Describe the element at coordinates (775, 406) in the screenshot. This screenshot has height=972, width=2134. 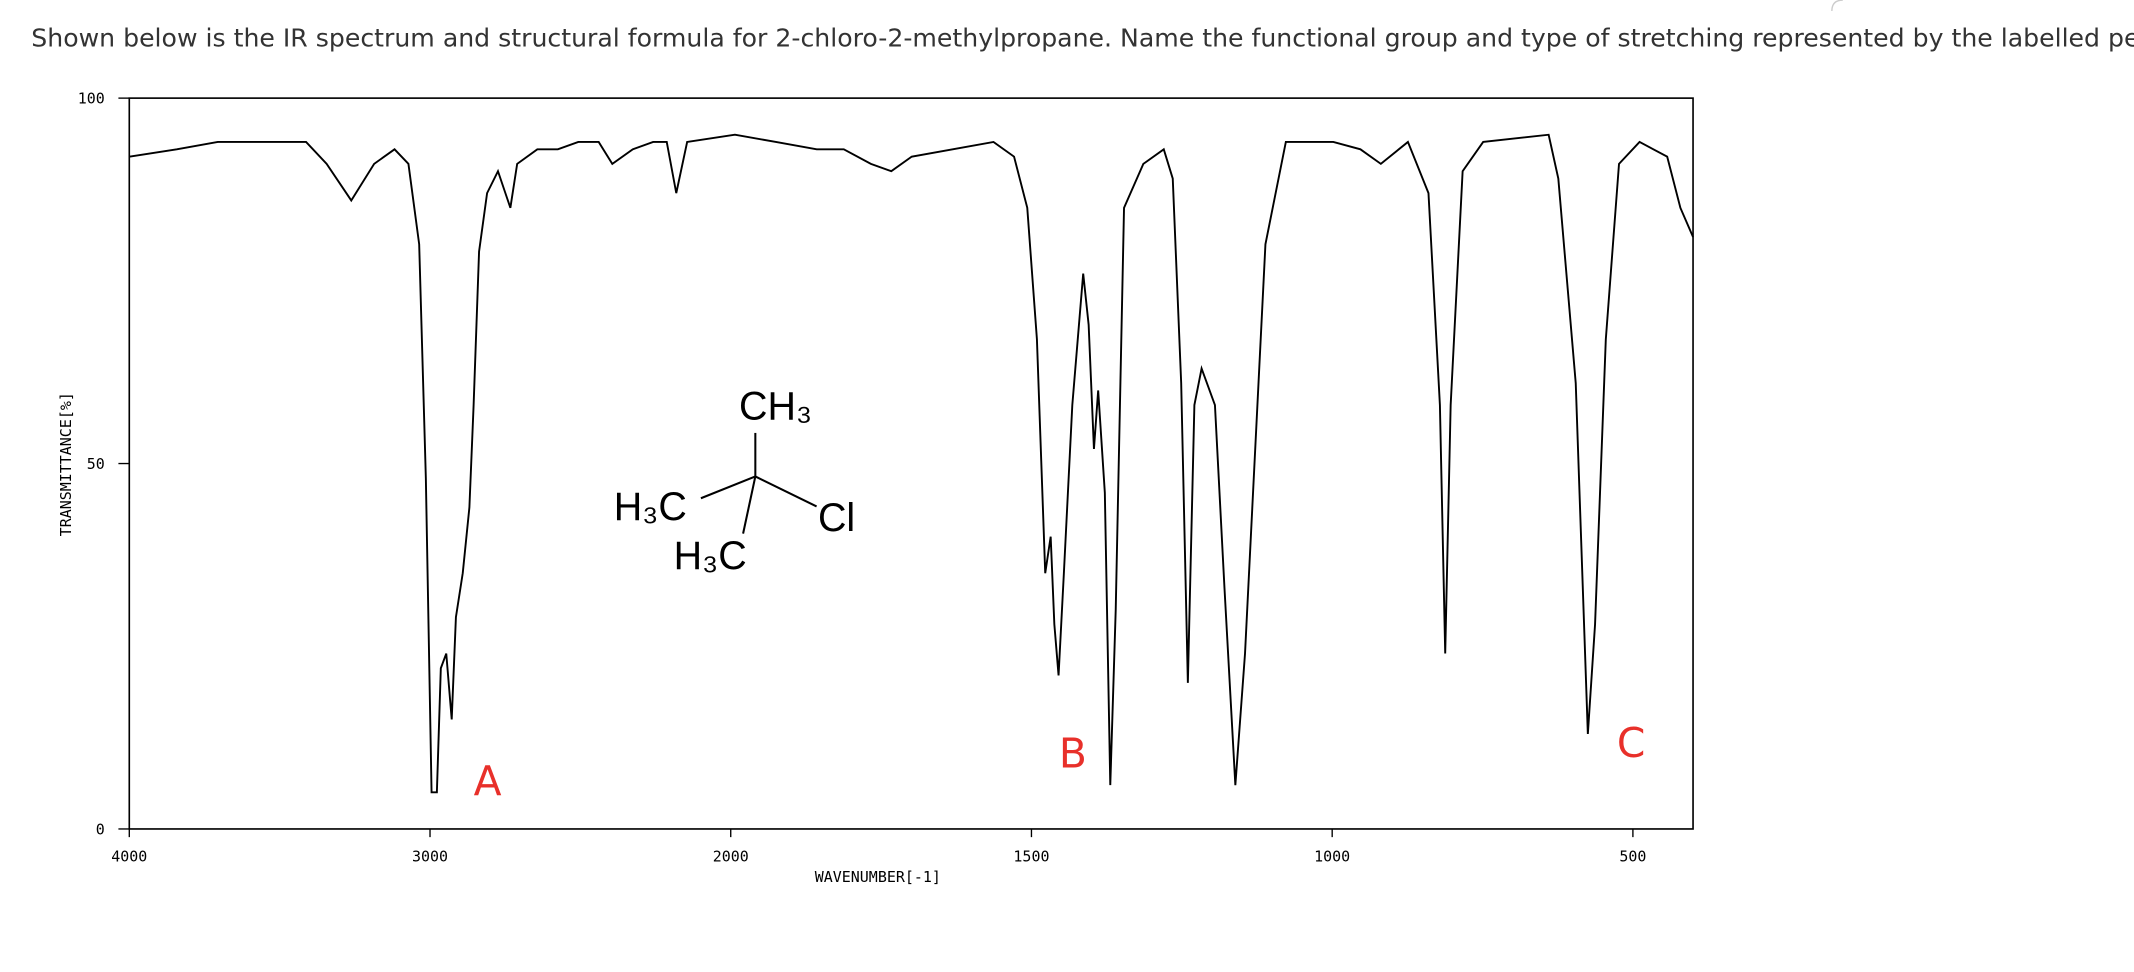
I see `structure-label: CH₃` at that location.